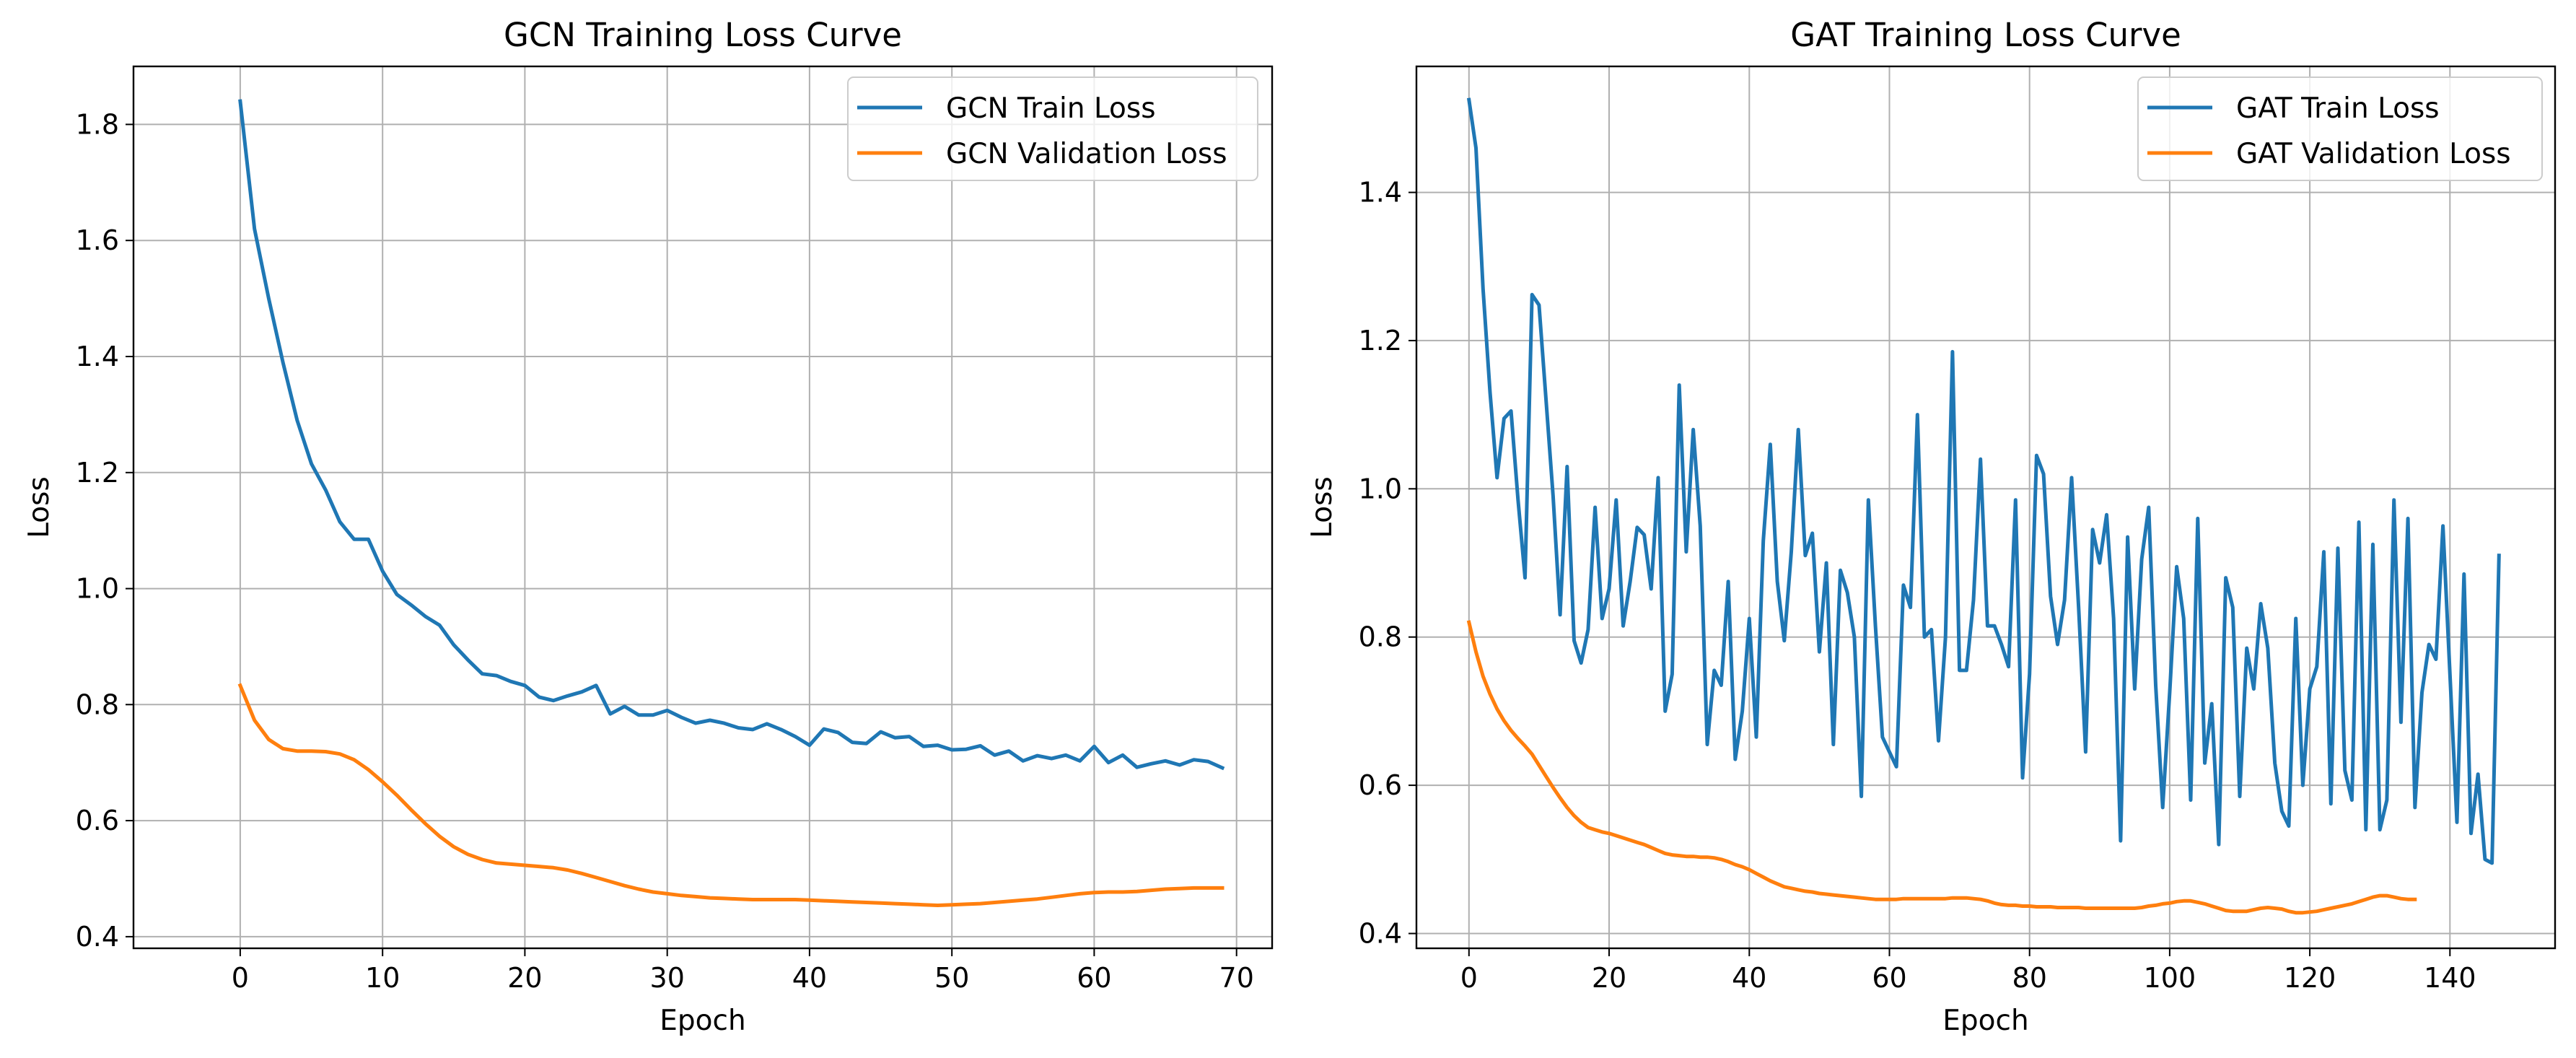  Describe the element at coordinates (667, 978) in the screenshot. I see `gcn-x-tick-label: 30` at that location.